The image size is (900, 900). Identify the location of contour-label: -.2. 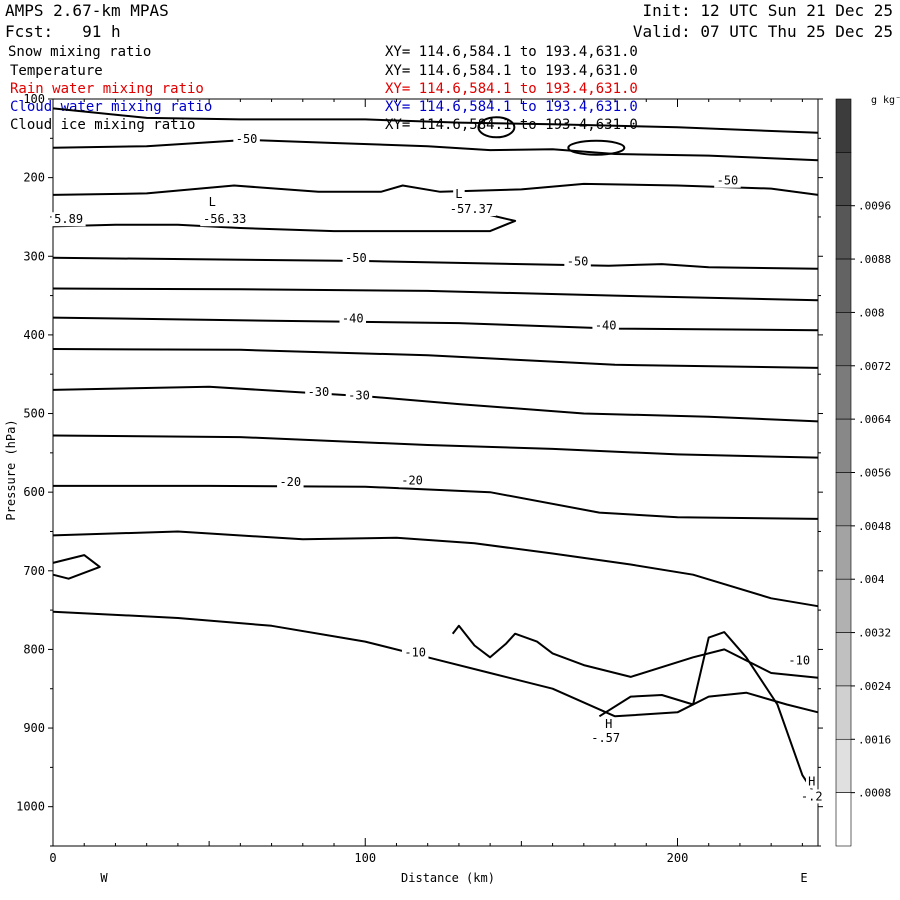
(812, 796).